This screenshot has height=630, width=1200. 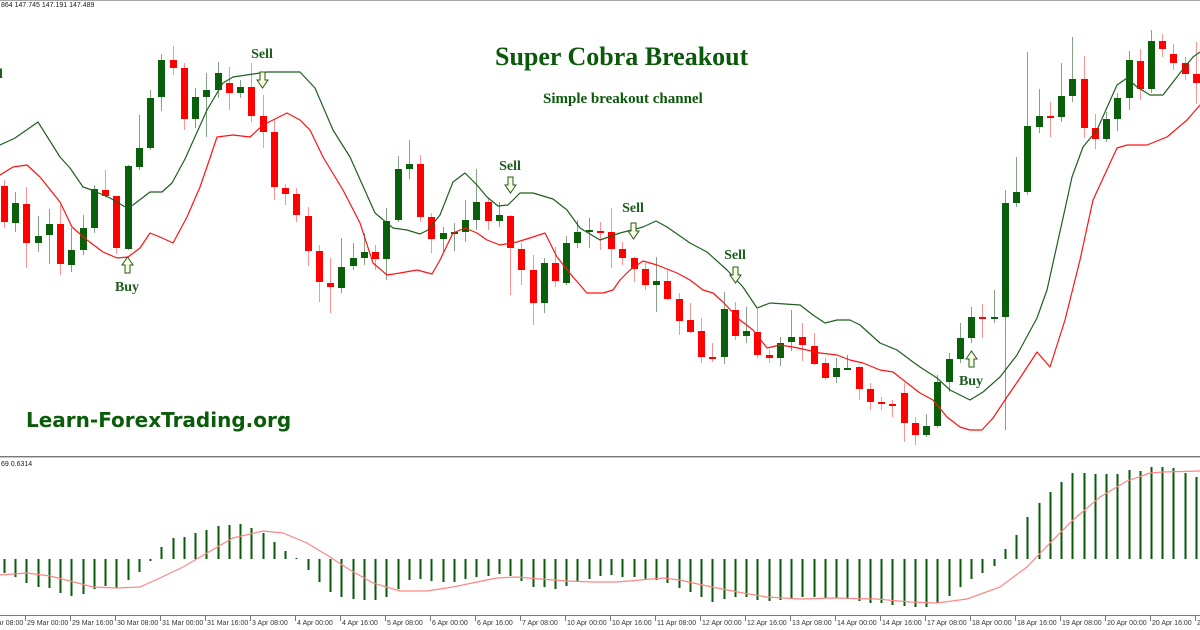 What do you see at coordinates (127, 265) in the screenshot?
I see `arrow-up-icon` at bounding box center [127, 265].